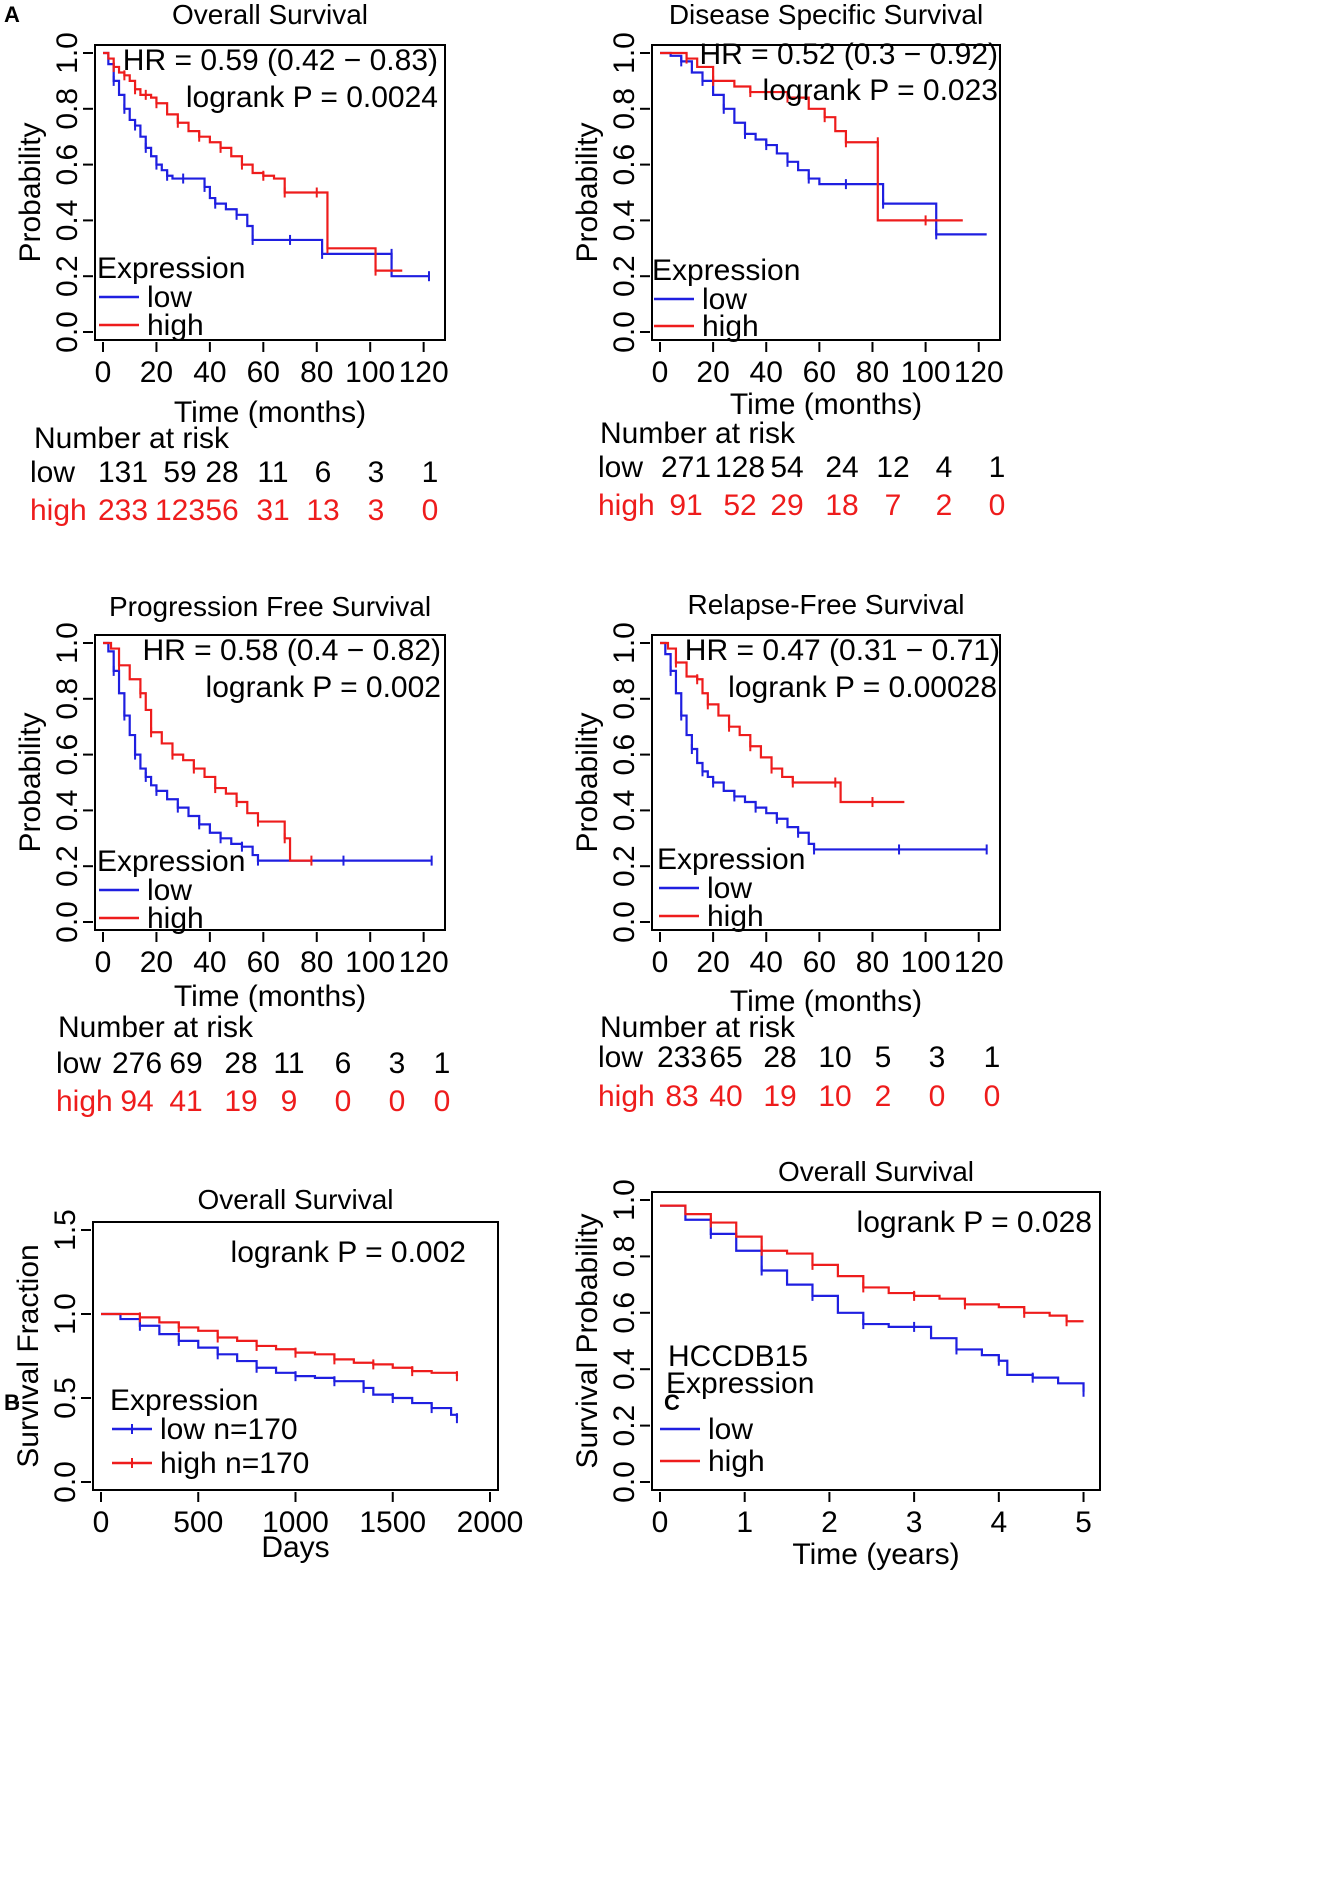 Image resolution: width=1329 pixels, height=1886 pixels. What do you see at coordinates (740, 467) in the screenshot?
I see `risk-count-low: 128` at bounding box center [740, 467].